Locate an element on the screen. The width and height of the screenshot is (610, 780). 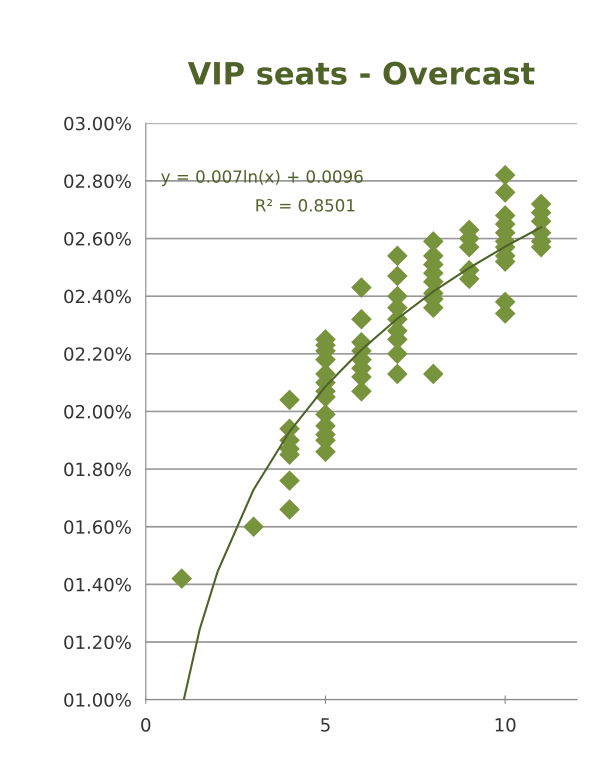
y-tick-label: 01.20% is located at coordinates (97, 642).